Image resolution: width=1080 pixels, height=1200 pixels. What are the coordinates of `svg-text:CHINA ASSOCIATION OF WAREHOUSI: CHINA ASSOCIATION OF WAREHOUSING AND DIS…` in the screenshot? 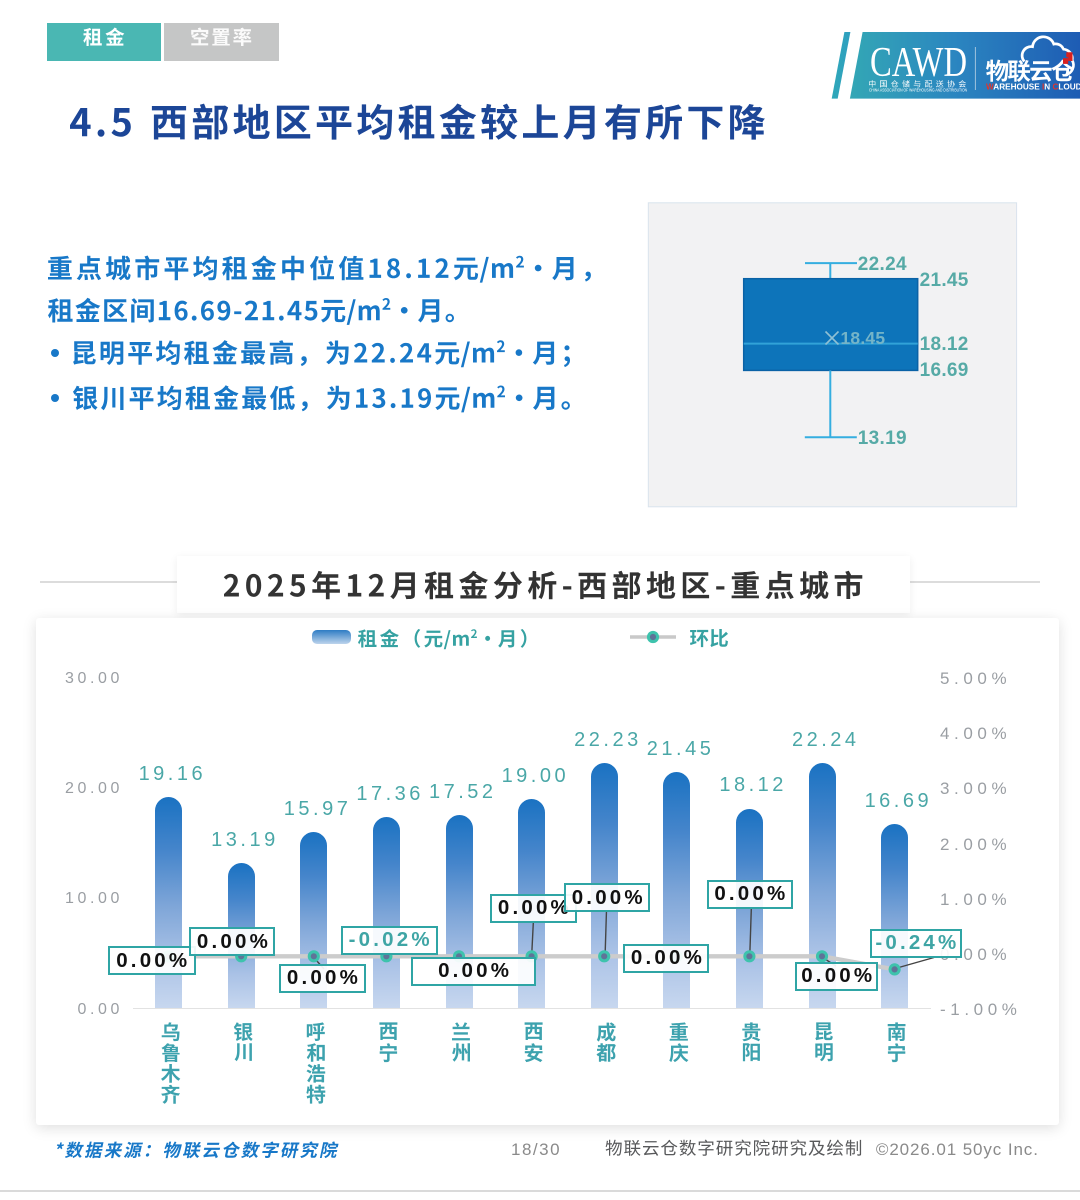 It's located at (918, 90).